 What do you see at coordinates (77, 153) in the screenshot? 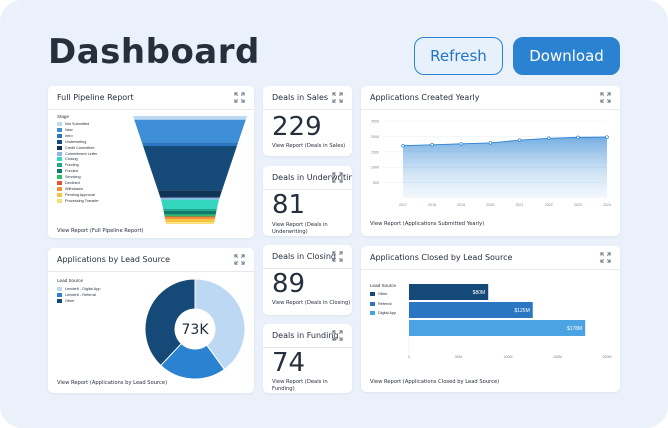
I see `legend-item: Commitment Letter` at bounding box center [77, 153].